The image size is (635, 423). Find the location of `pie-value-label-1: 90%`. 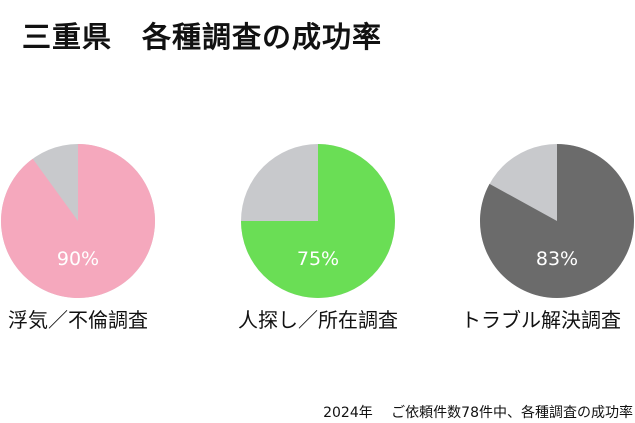

pie-value-label-1: 90% is located at coordinates (78, 259).